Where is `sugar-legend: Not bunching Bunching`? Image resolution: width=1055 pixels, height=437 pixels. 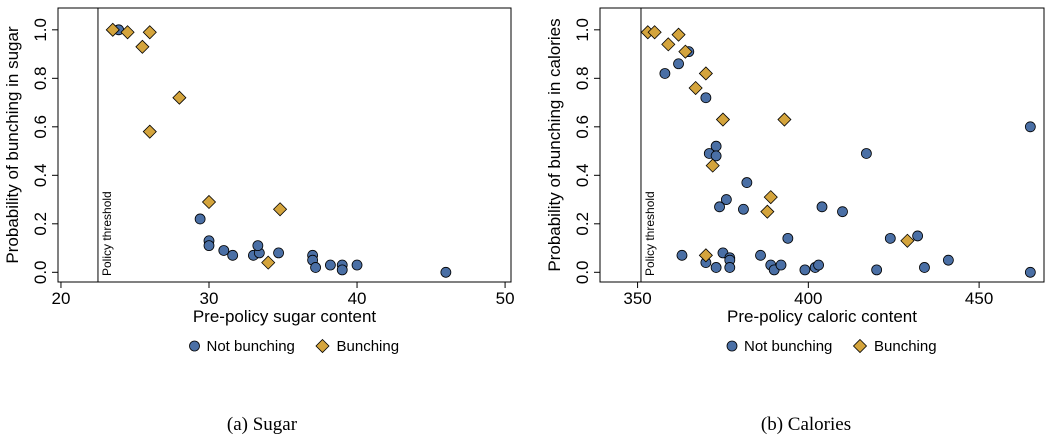 sugar-legend: Not bunching Bunching is located at coordinates (294, 346).